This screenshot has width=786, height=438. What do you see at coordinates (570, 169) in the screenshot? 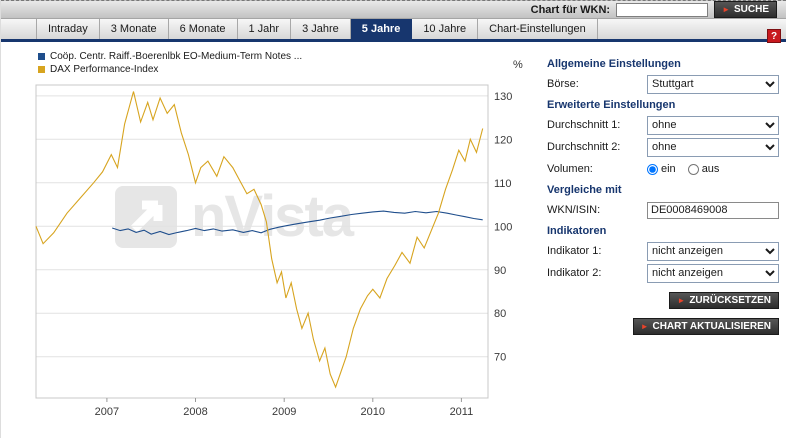
I see `volumen-label: Volumen:` at bounding box center [570, 169].